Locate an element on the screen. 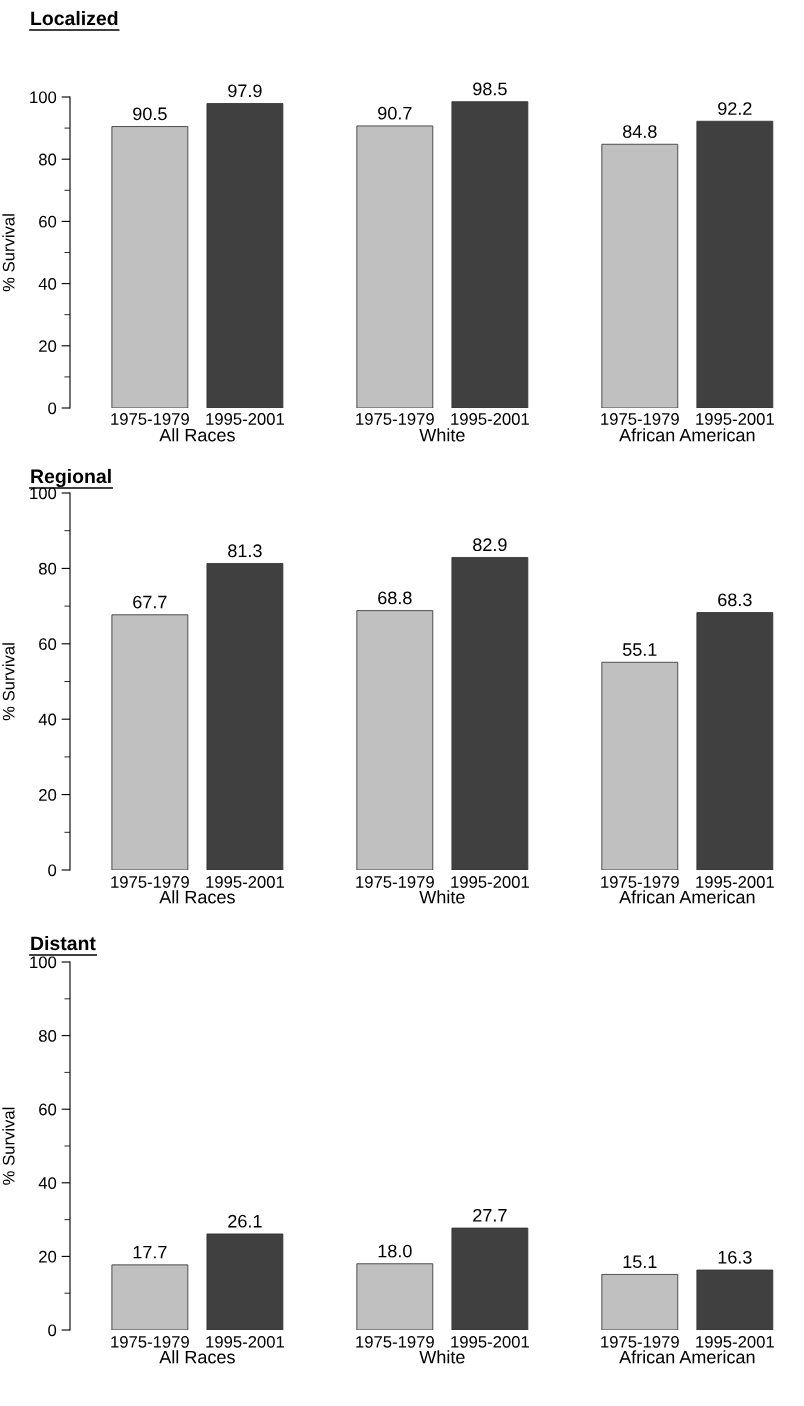 This screenshot has height=1406, width=804. data-label: 16.3 is located at coordinates (735, 1257).